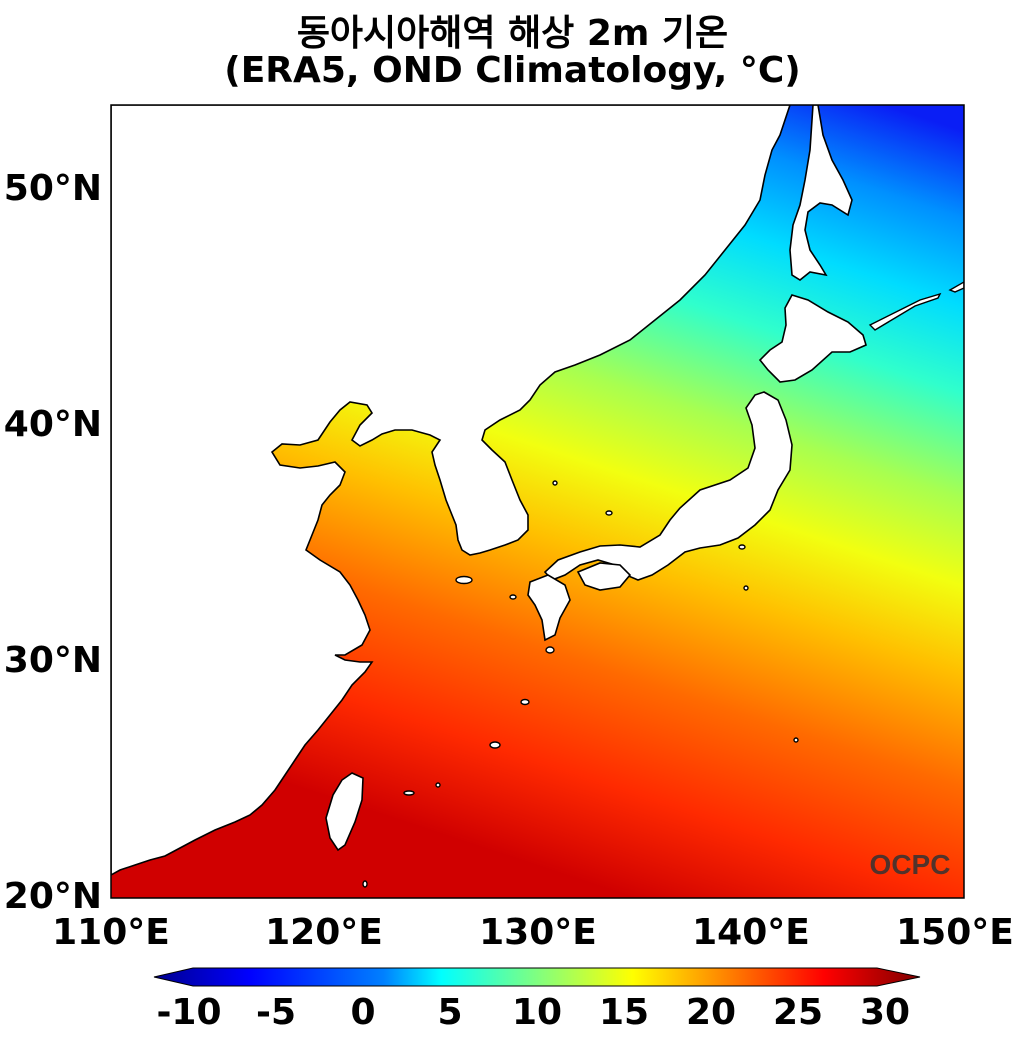 The height and width of the screenshot is (1048, 1025). I want to click on lon-label-150e: 150°E, so click(955, 932).